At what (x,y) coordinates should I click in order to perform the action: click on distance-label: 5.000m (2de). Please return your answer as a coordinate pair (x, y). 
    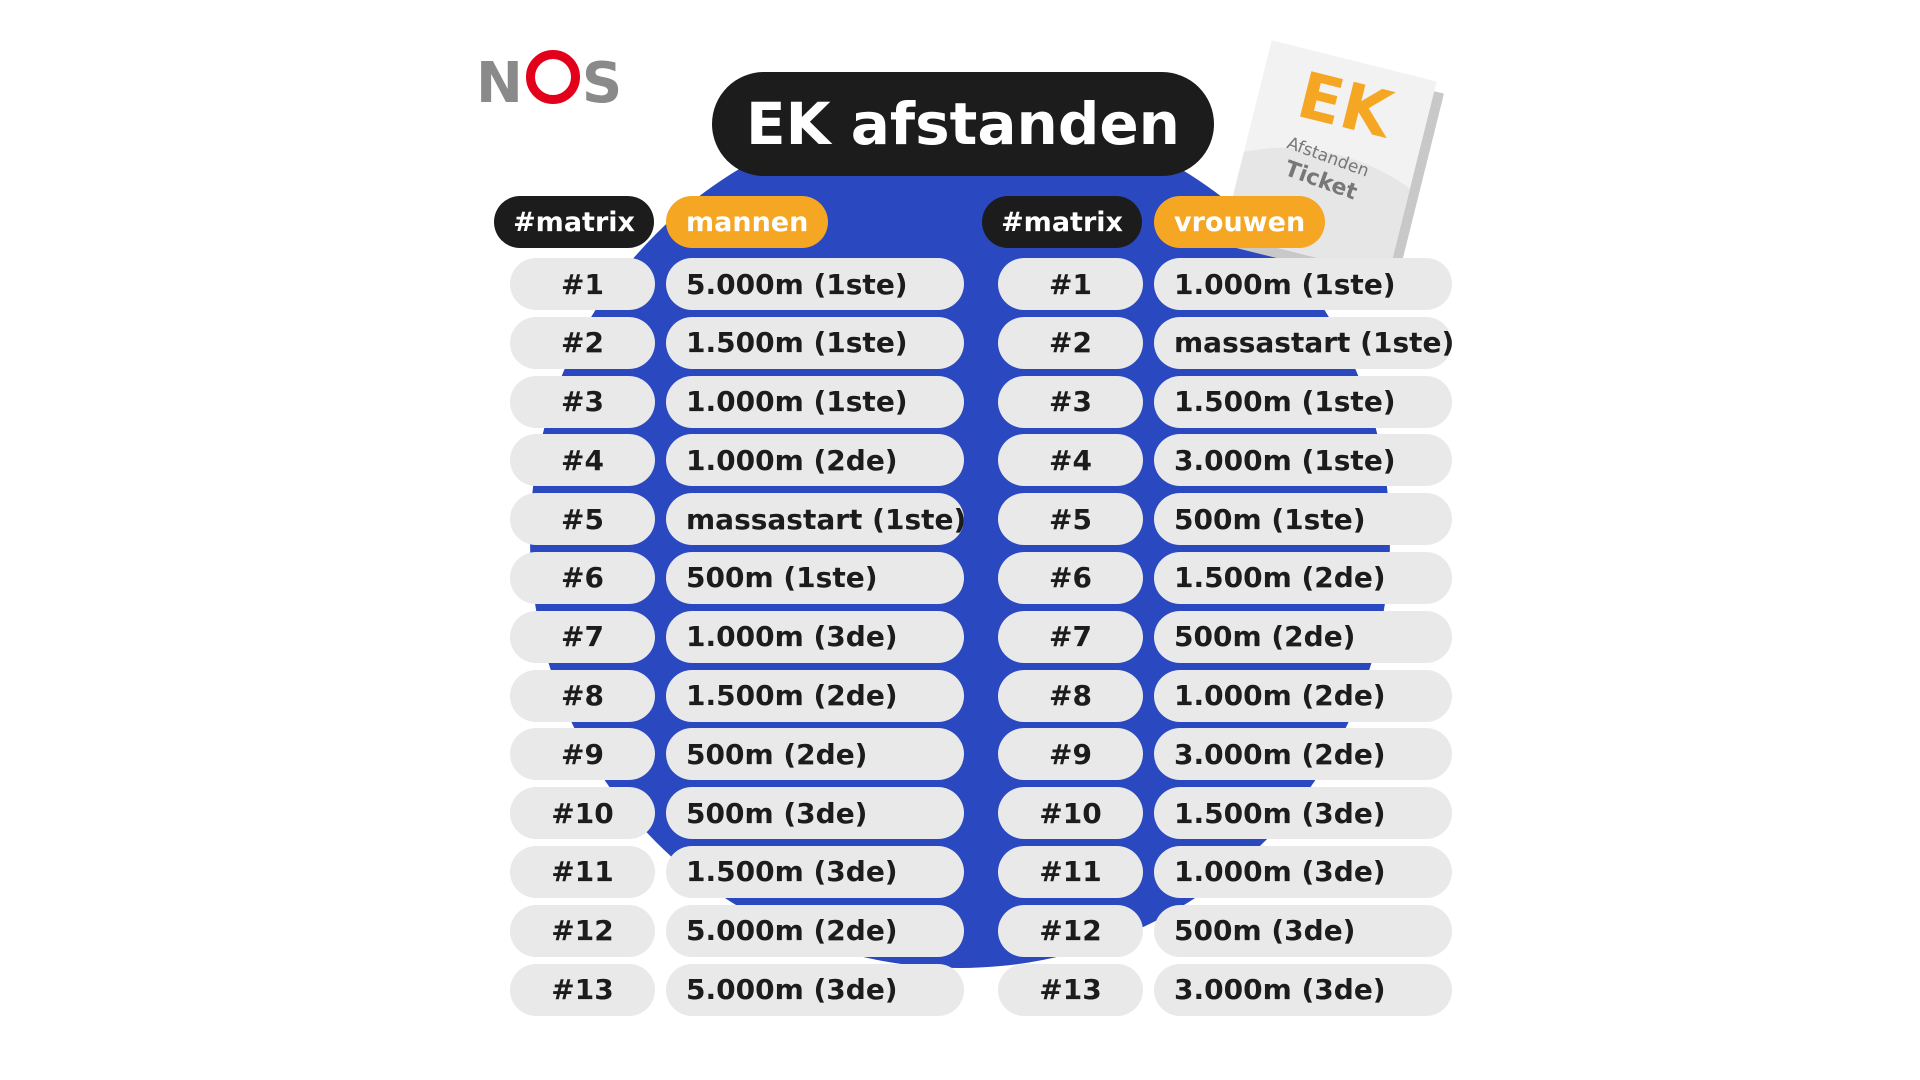
    Looking at the image, I should click on (815, 930).